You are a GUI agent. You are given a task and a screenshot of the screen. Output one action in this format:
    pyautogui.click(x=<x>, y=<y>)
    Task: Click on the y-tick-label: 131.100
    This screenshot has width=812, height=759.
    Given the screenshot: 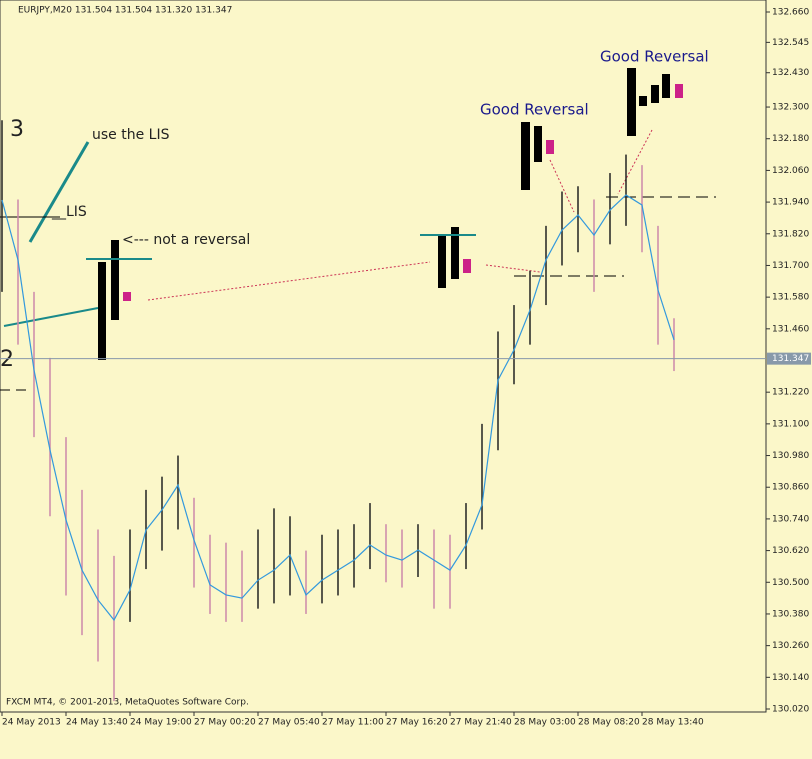 What is the action you would take?
    pyautogui.click(x=790, y=424)
    